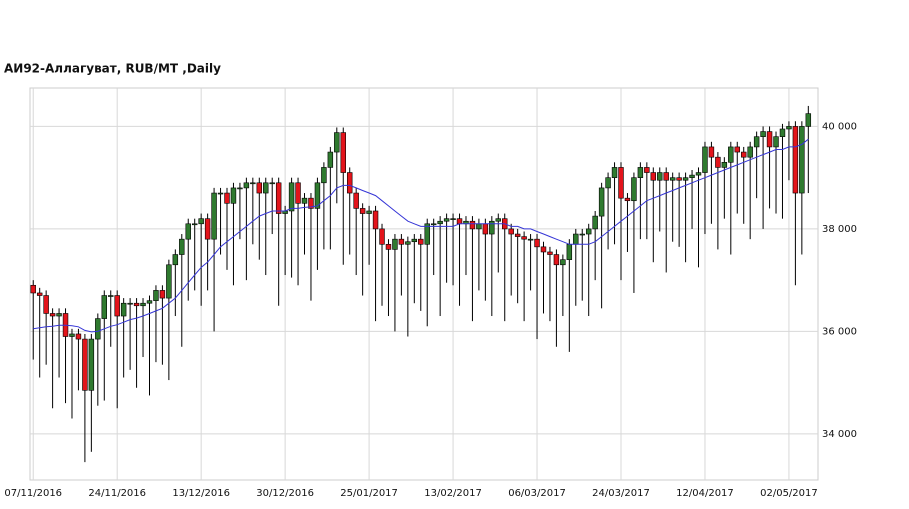 The height and width of the screenshot is (509, 909). What do you see at coordinates (705, 493) in the screenshot?
I see `x-tick-label: 12/04/2017` at bounding box center [705, 493].